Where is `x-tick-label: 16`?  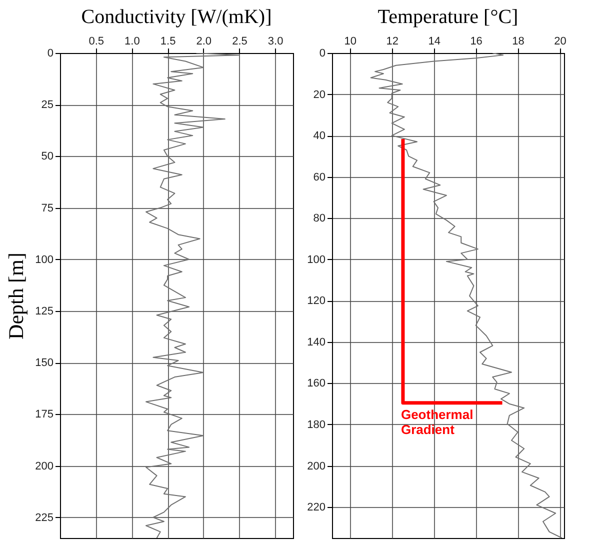
x-tick-label: 16 is located at coordinates (476, 42).